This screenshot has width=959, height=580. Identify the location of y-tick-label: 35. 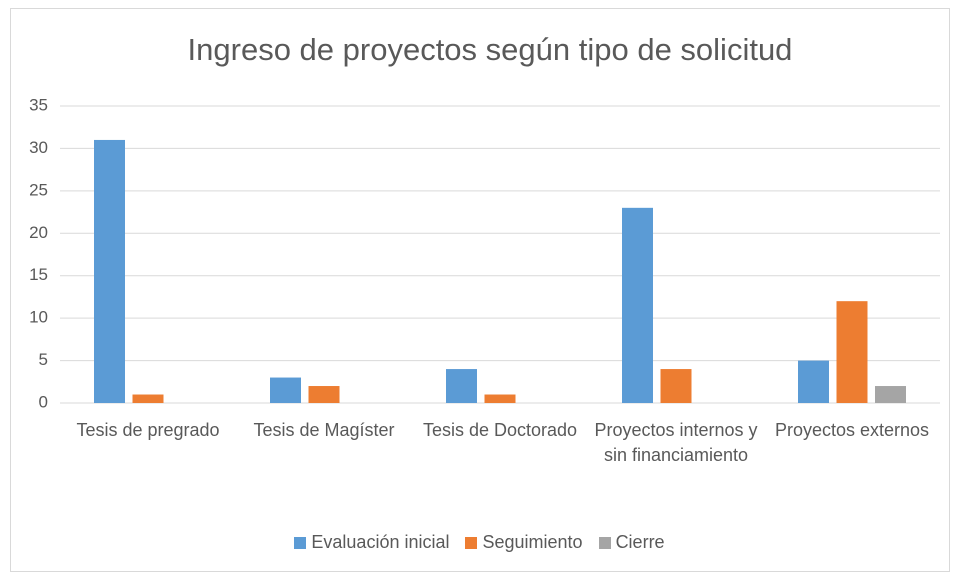
(38, 104).